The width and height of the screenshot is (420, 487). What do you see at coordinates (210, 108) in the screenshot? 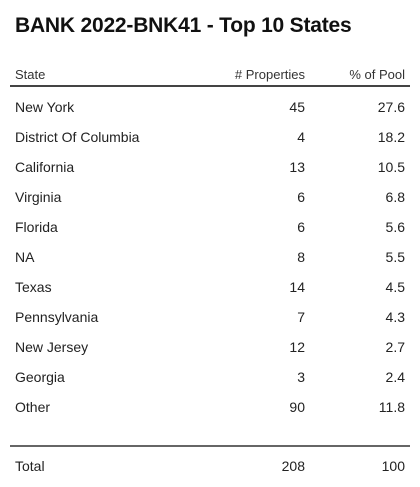
I see `table-row: New York 45 27.6` at bounding box center [210, 108].